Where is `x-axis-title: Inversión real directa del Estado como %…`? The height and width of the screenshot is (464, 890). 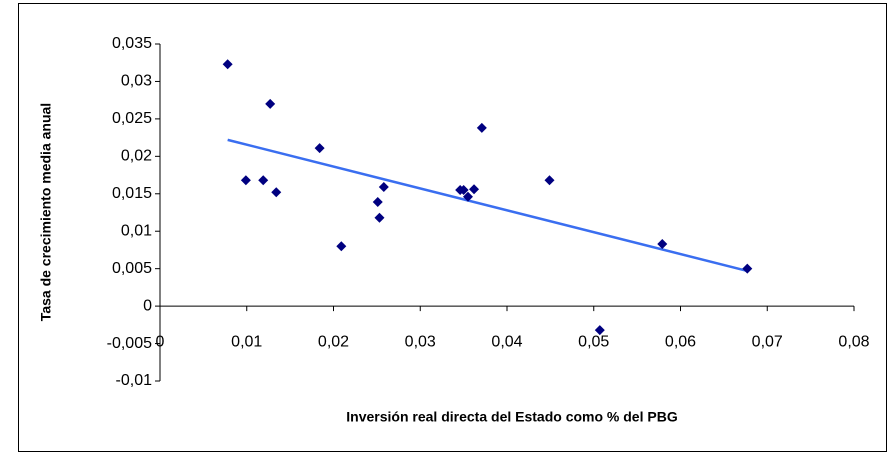
x-axis-title: Inversión real directa del Estado como %… is located at coordinates (512, 417).